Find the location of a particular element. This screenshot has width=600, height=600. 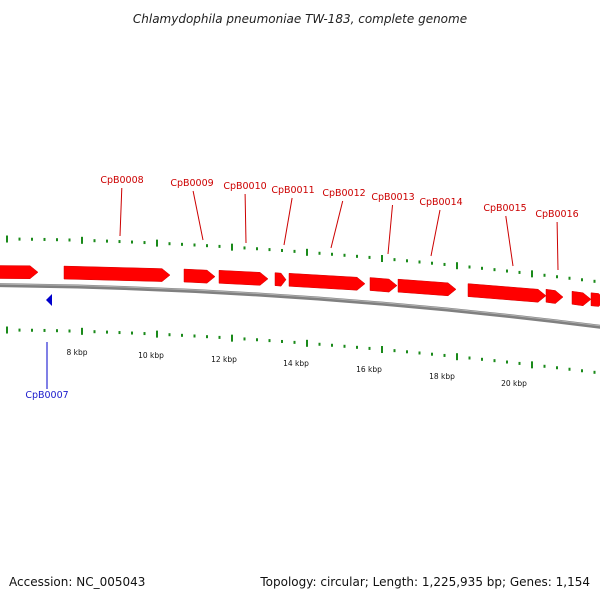

scale-label: 8 kbp is located at coordinates (76, 352).